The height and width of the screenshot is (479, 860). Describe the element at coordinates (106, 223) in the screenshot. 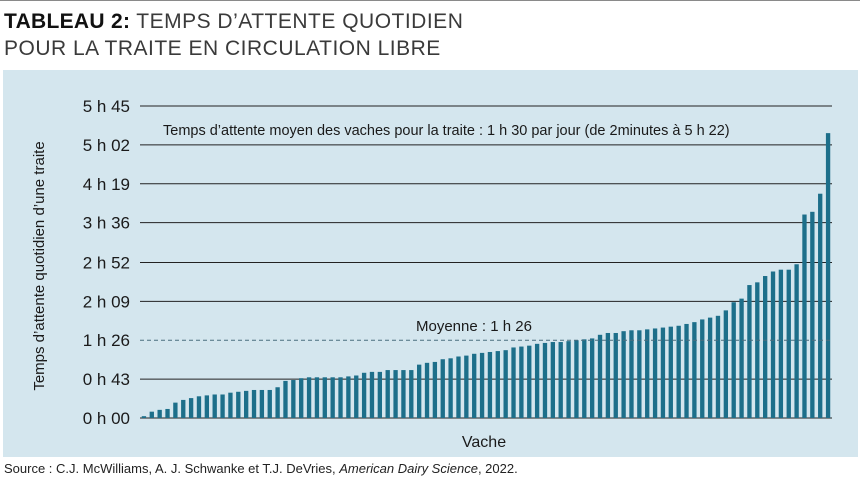

I see `y-tick-label: 3 h 36` at that location.